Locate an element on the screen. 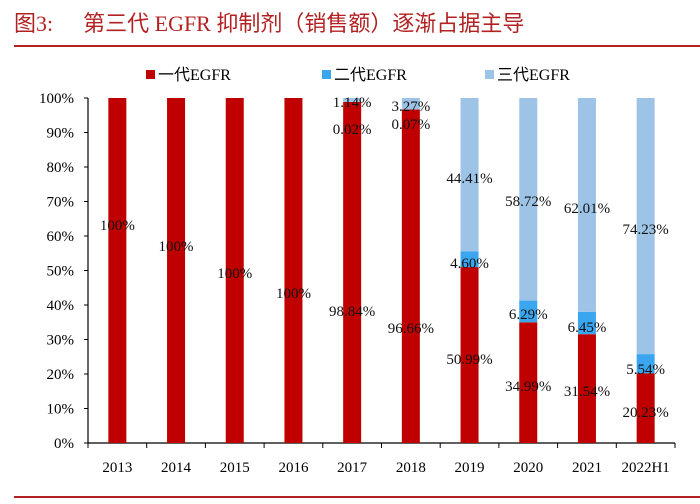 This screenshot has height=504, width=700. data-label: 5.54% is located at coordinates (645, 370).